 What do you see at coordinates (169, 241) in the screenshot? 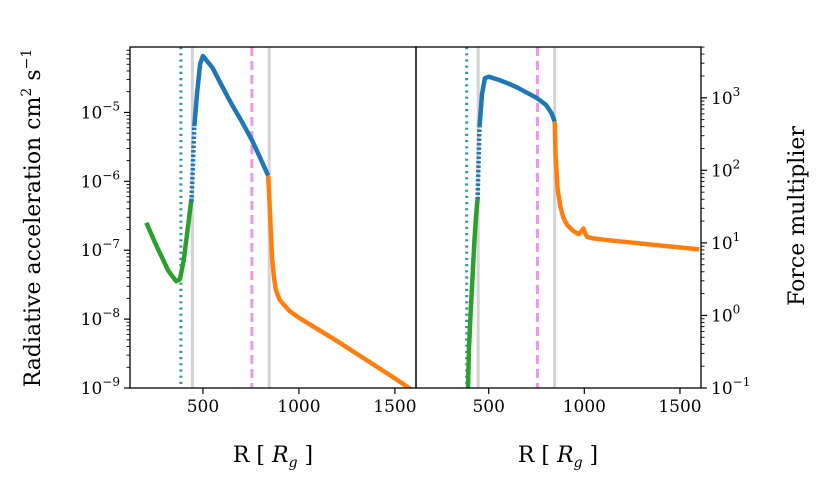
I see `left-series-green` at bounding box center [169, 241].